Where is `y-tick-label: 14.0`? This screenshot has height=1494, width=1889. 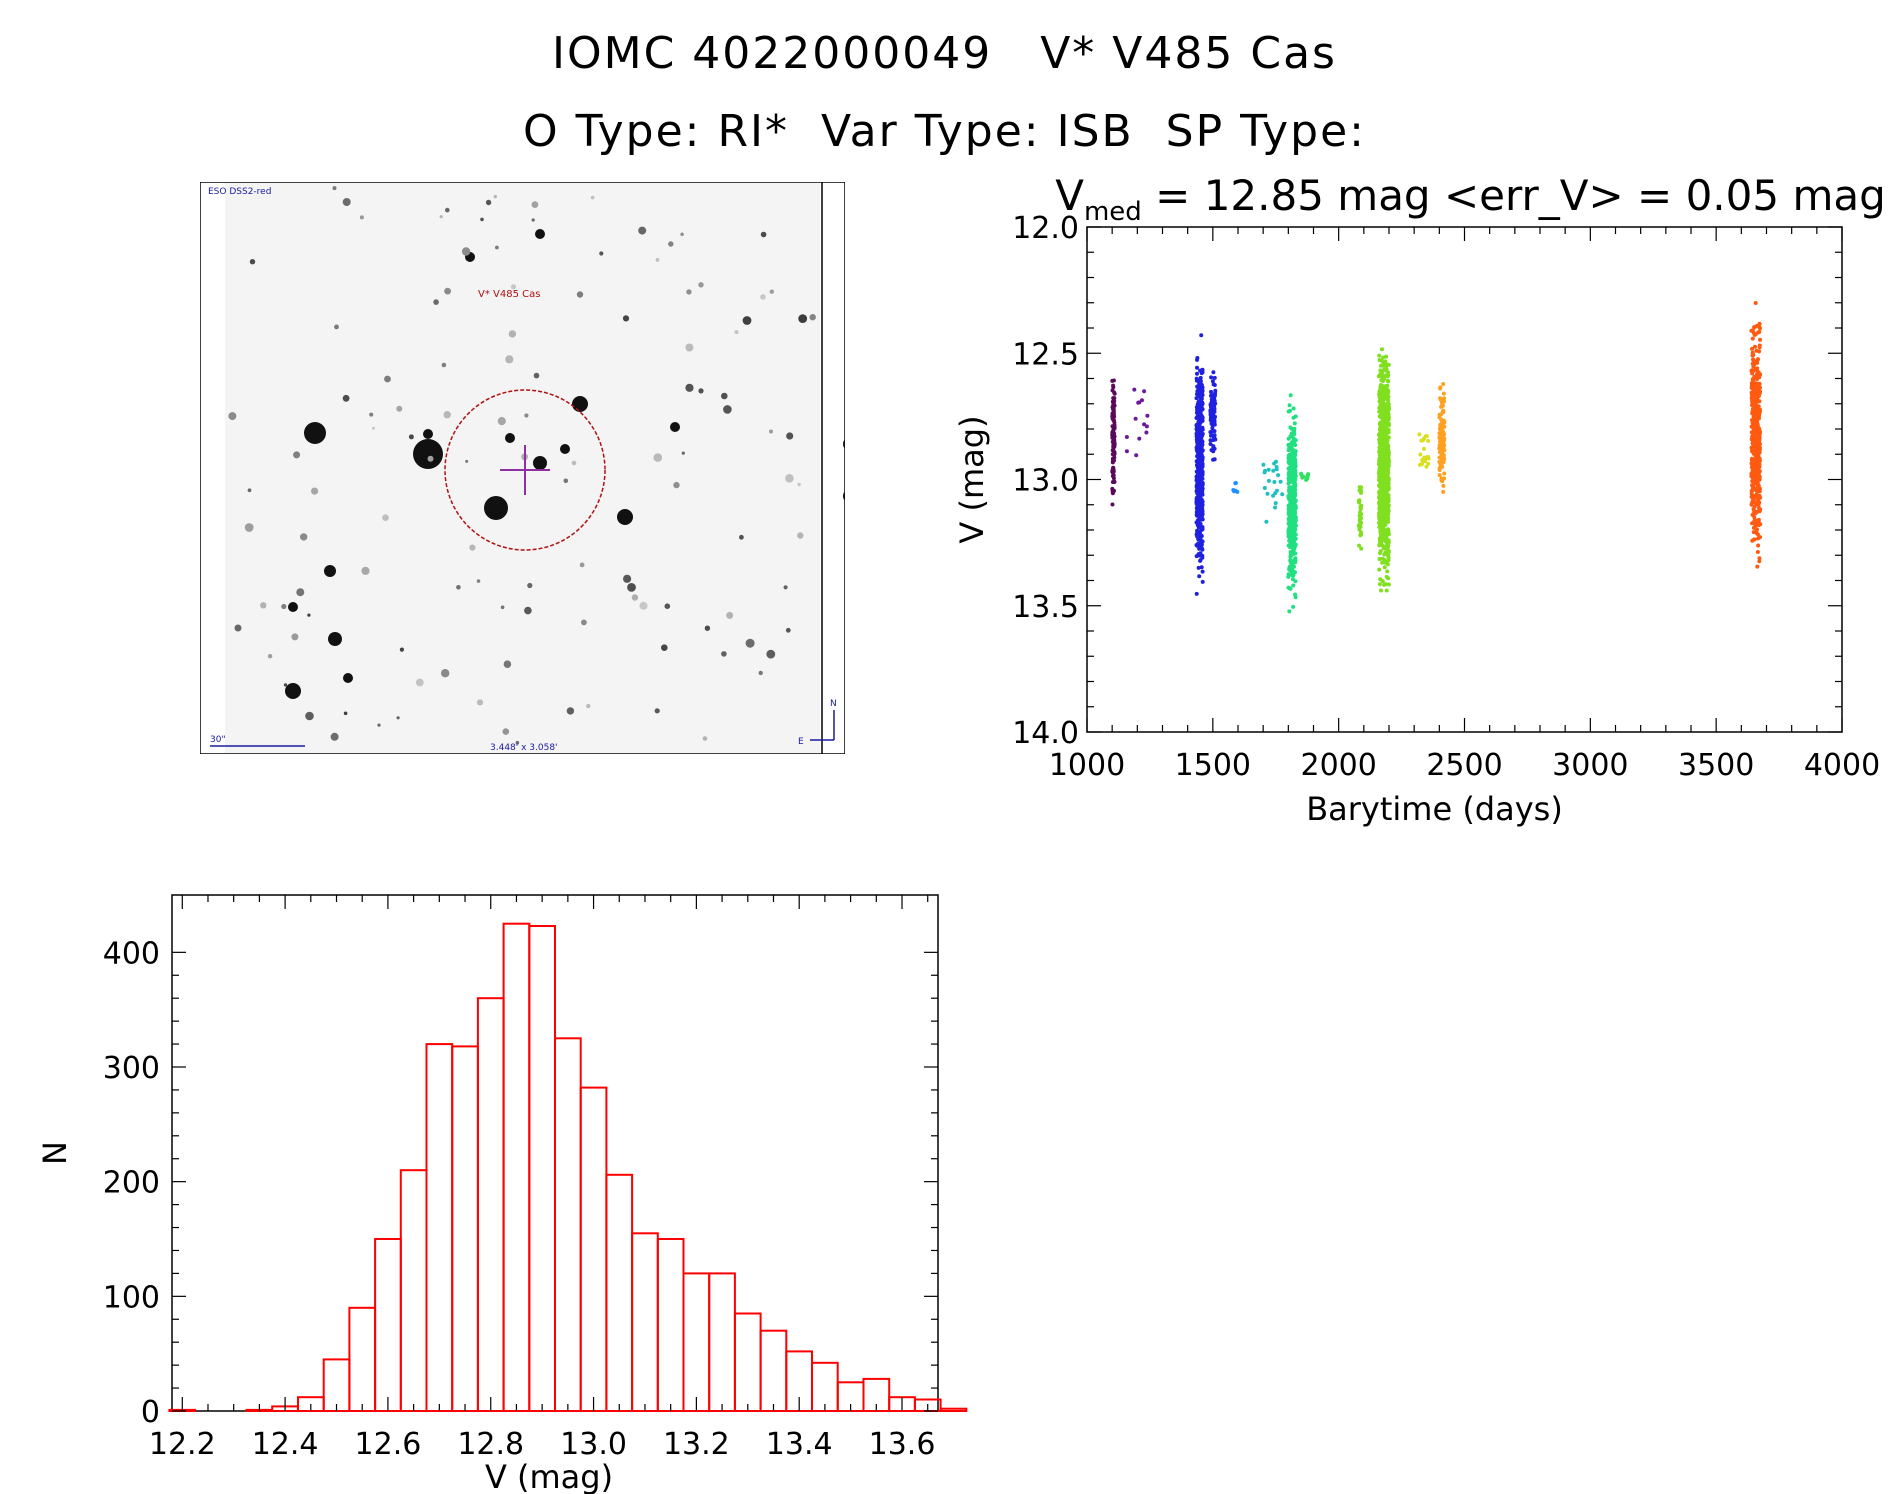
y-tick-label: 14.0 is located at coordinates (1045, 733).